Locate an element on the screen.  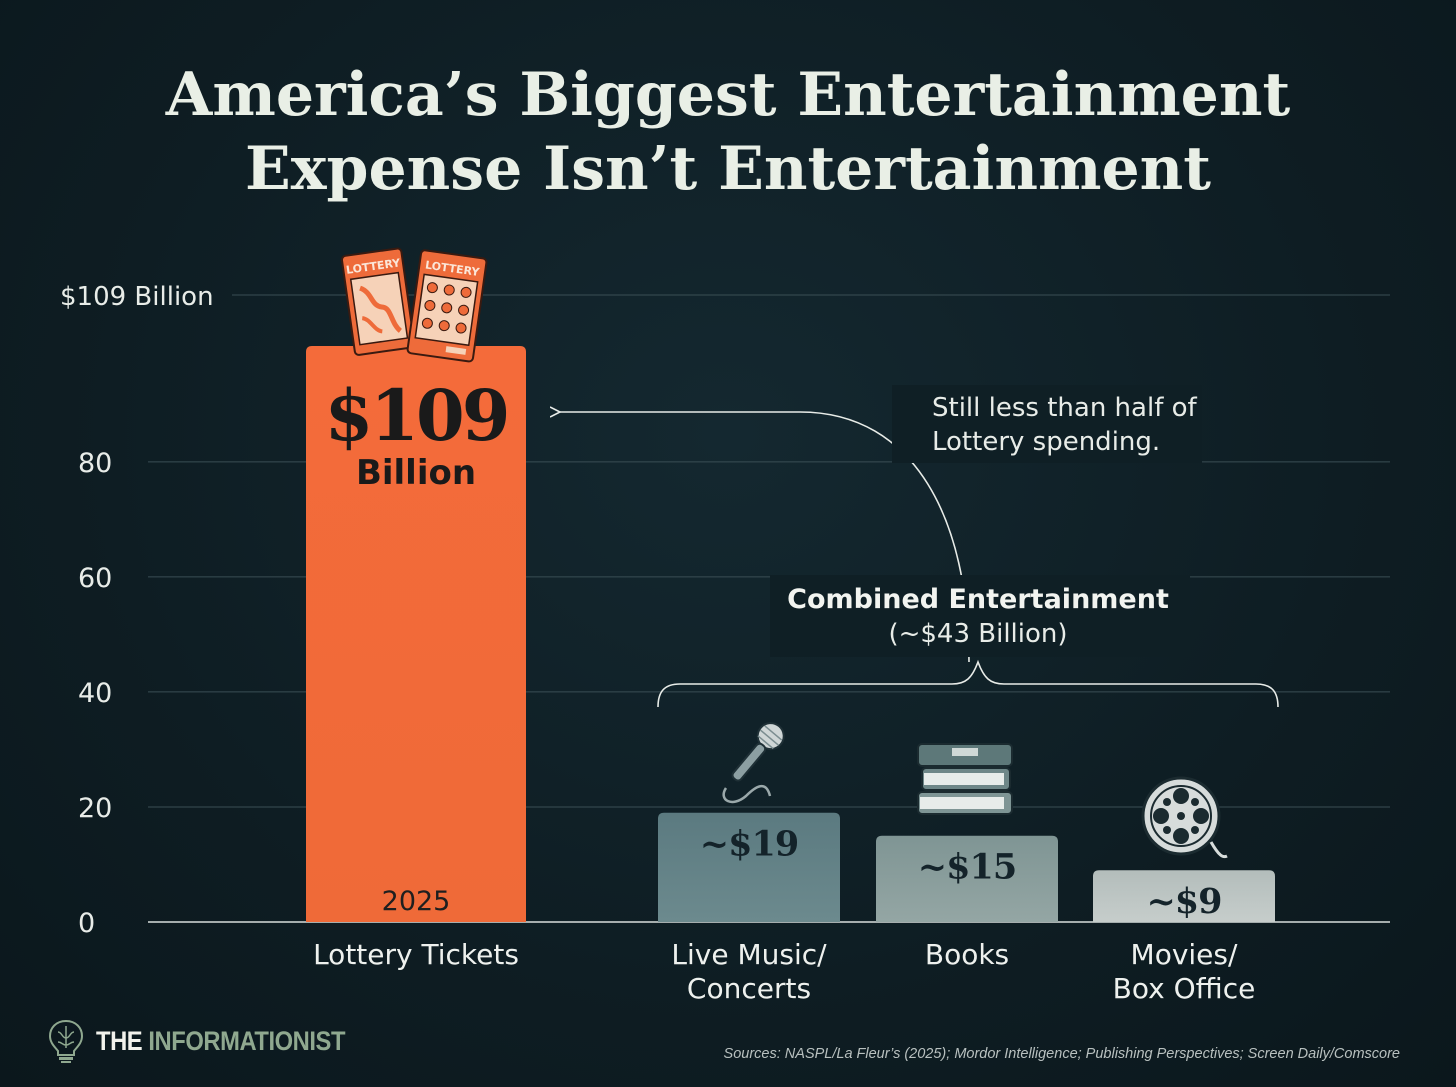
combined-annotation: Combined Entertainment (~$43 Billion) is located at coordinates (968, 641).